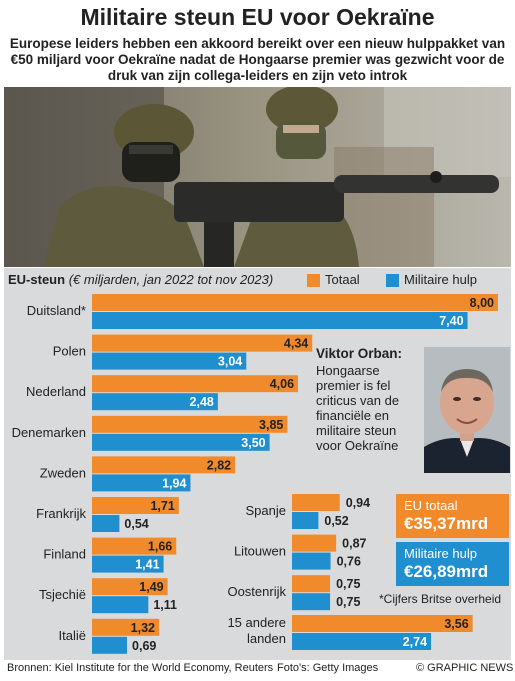 The width and height of the screenshot is (515, 681). What do you see at coordinates (69, 351) in the screenshot?
I see `category-label-polen: Polen` at bounding box center [69, 351].